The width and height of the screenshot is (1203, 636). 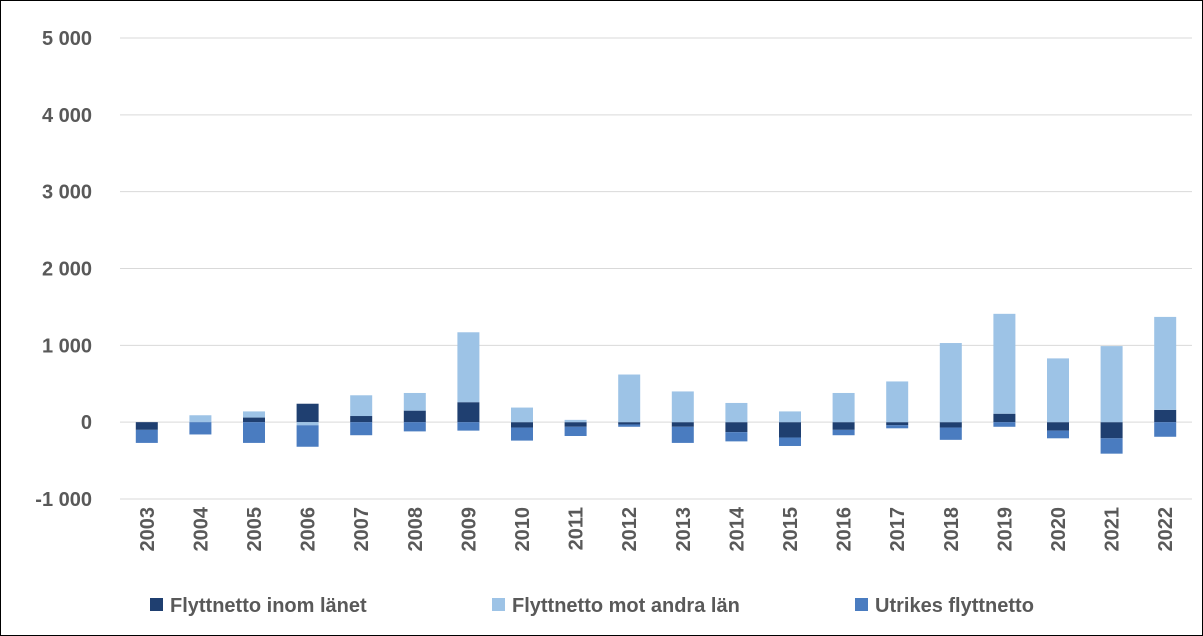 What do you see at coordinates (268, 606) in the screenshot?
I see `legend-label: Flyttnetto inom länet` at bounding box center [268, 606].